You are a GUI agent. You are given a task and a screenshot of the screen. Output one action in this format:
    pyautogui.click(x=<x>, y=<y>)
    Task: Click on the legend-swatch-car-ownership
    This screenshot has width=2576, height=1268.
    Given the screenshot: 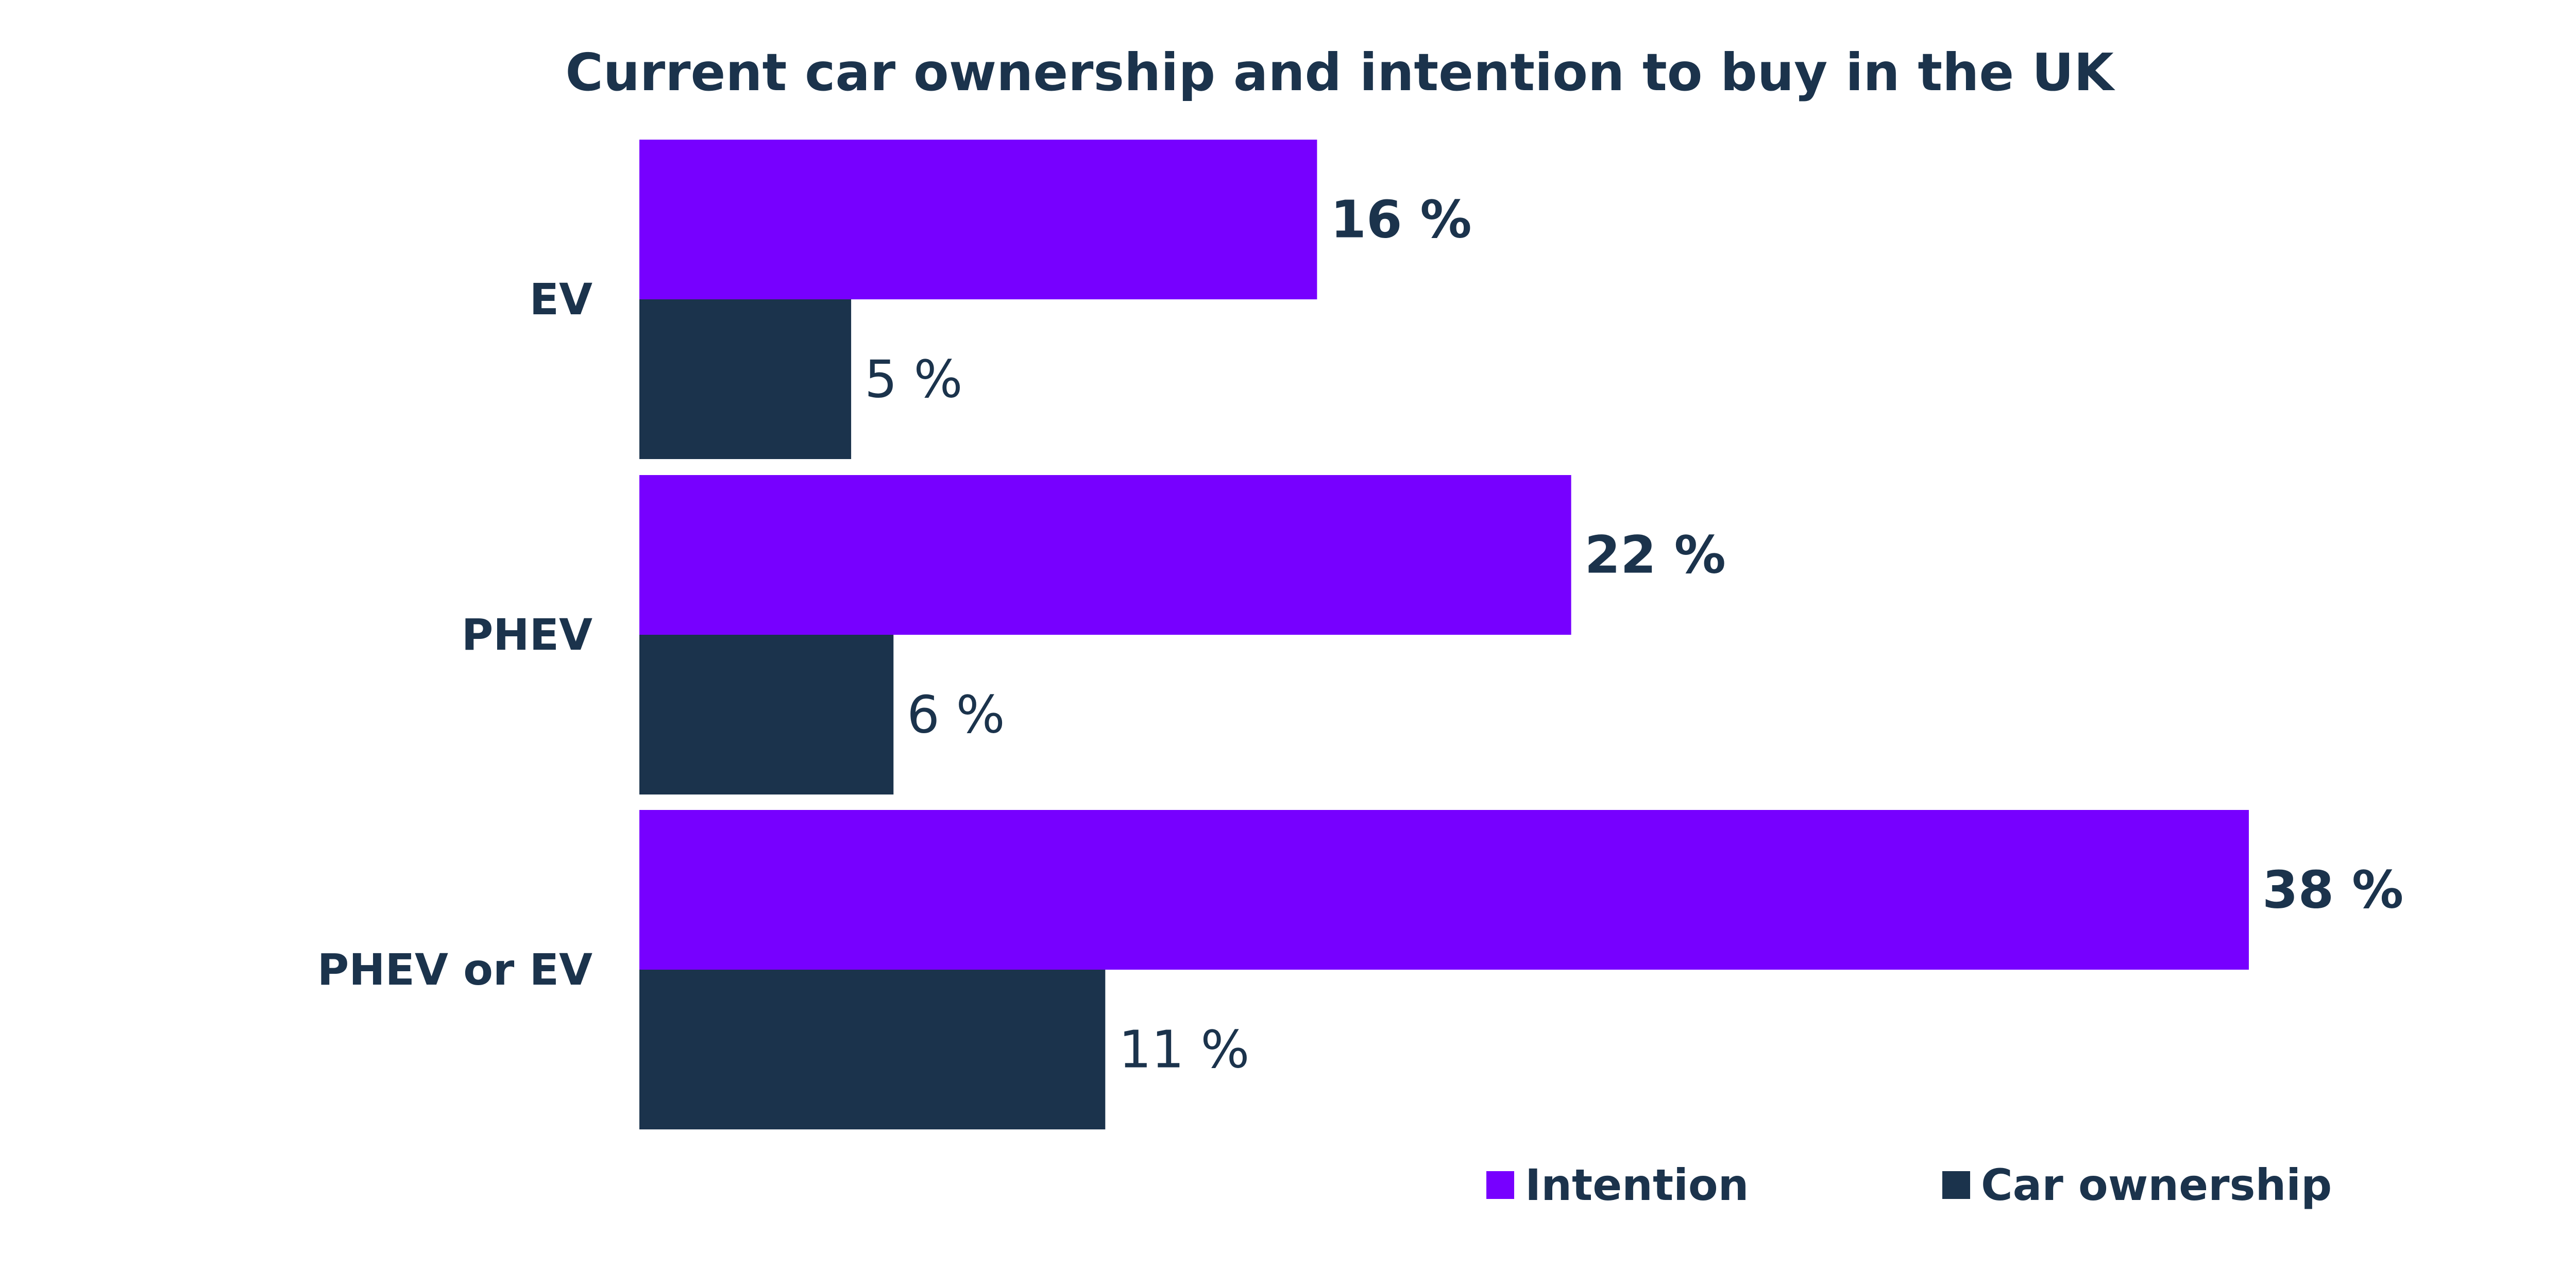 What is the action you would take?
    pyautogui.click(x=1956, y=1185)
    